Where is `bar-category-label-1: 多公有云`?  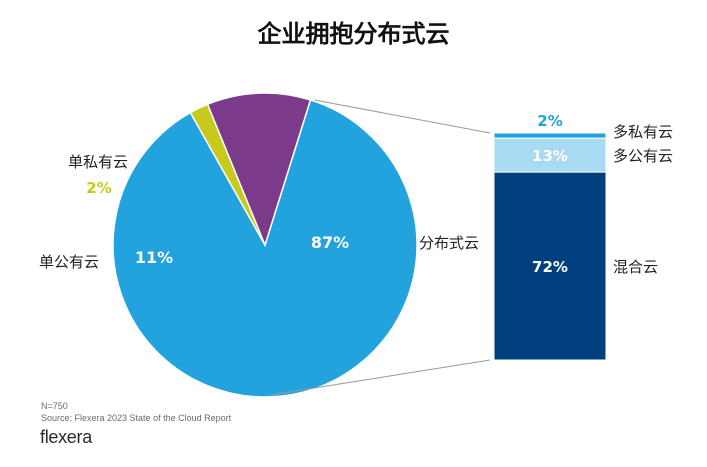 bar-category-label-1: 多公有云 is located at coordinates (643, 156).